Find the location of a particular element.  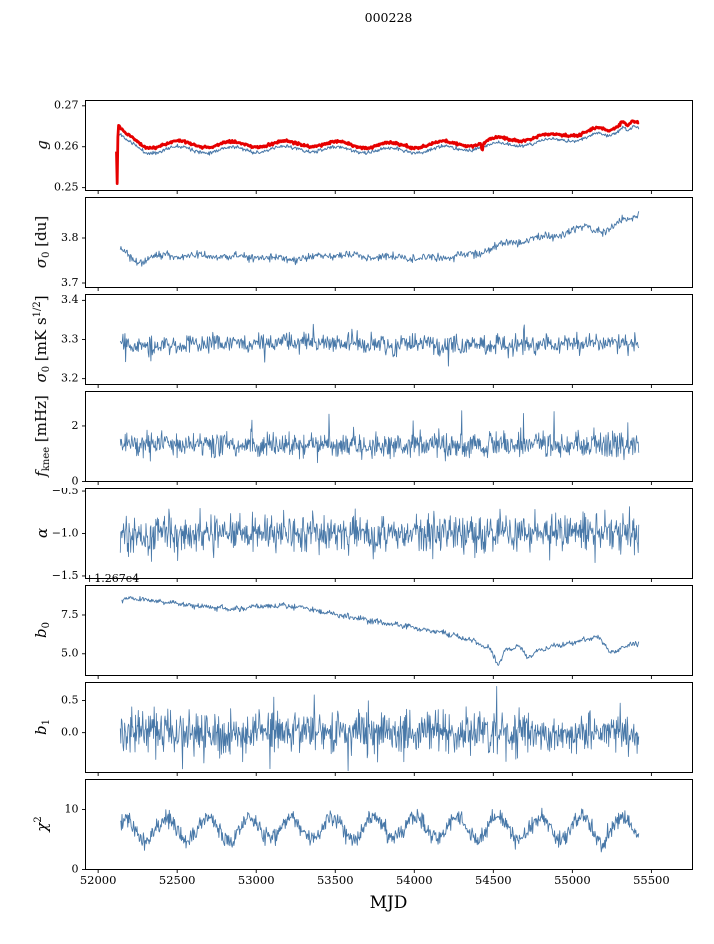

sigma0-du-canvas is located at coordinates (357, 245).